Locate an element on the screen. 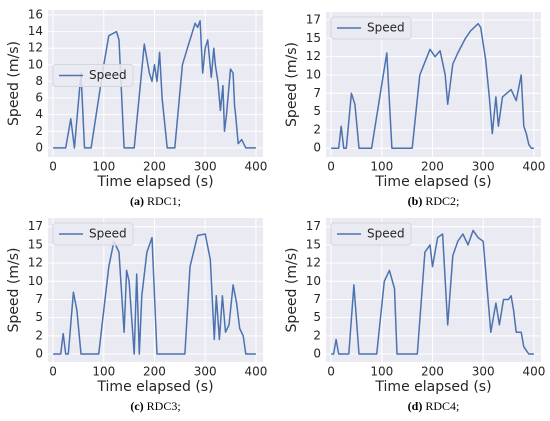  y-tick-label: 16 is located at coordinates (35, 14).